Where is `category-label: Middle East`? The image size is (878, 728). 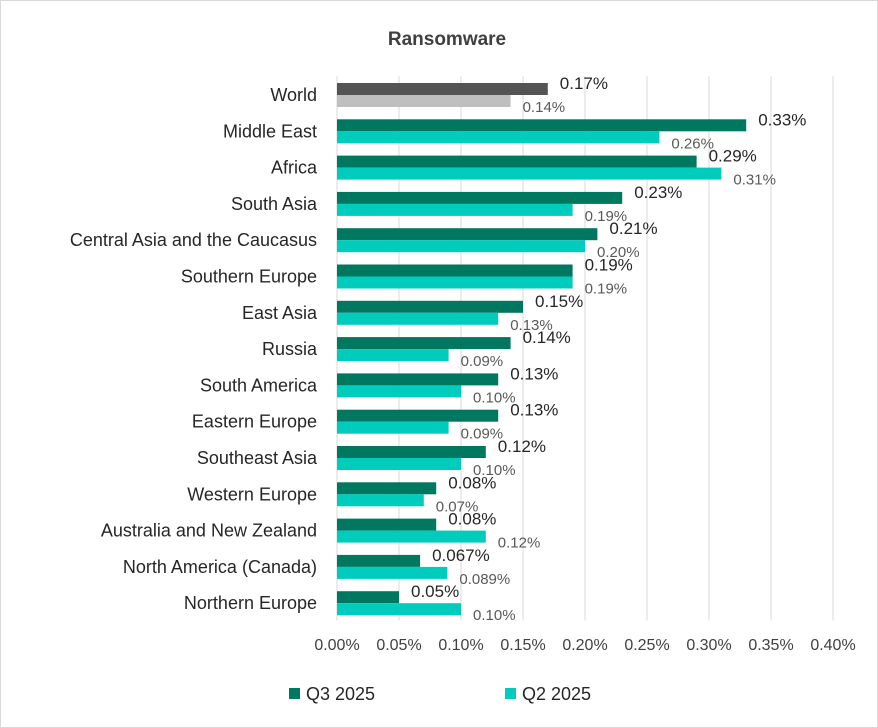 category-label: Middle East is located at coordinates (270, 131).